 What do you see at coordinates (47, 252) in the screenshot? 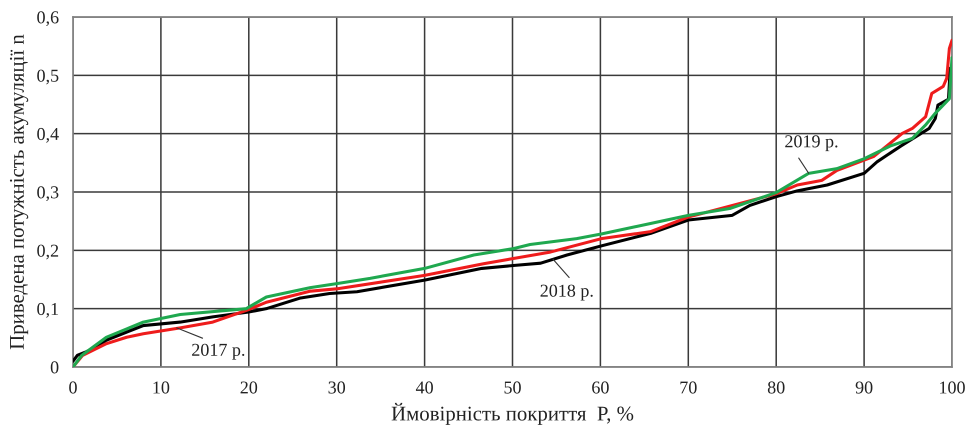
I see `y-tick-label: 0,2` at bounding box center [47, 252].